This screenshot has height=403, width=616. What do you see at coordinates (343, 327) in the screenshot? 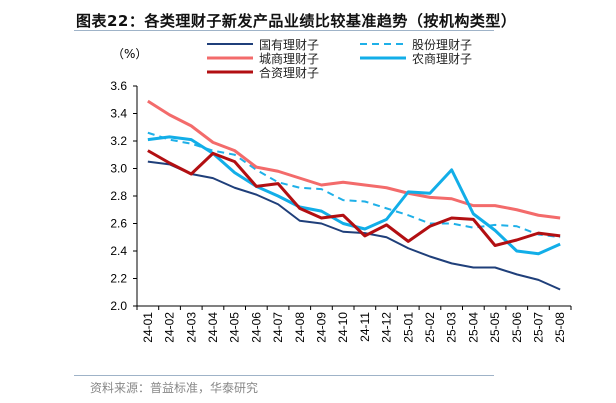
I see `x-tick-label: 24-10` at bounding box center [343, 327].